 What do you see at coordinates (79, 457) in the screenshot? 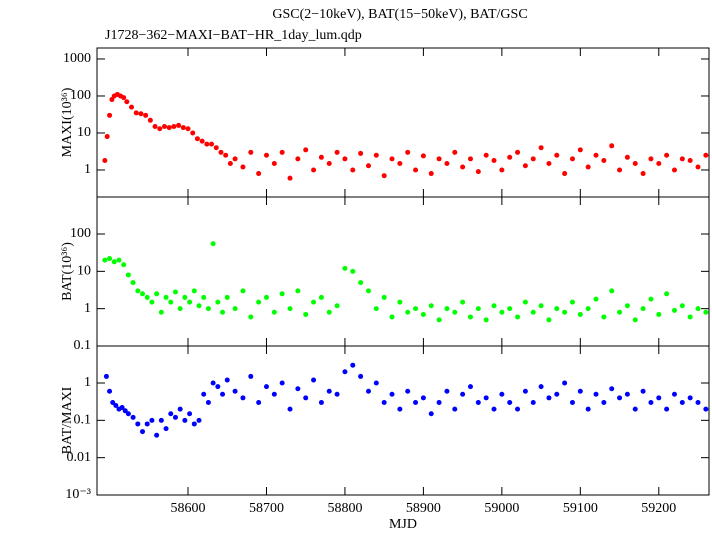
I see `y-tick-label: 0.01` at bounding box center [79, 457].